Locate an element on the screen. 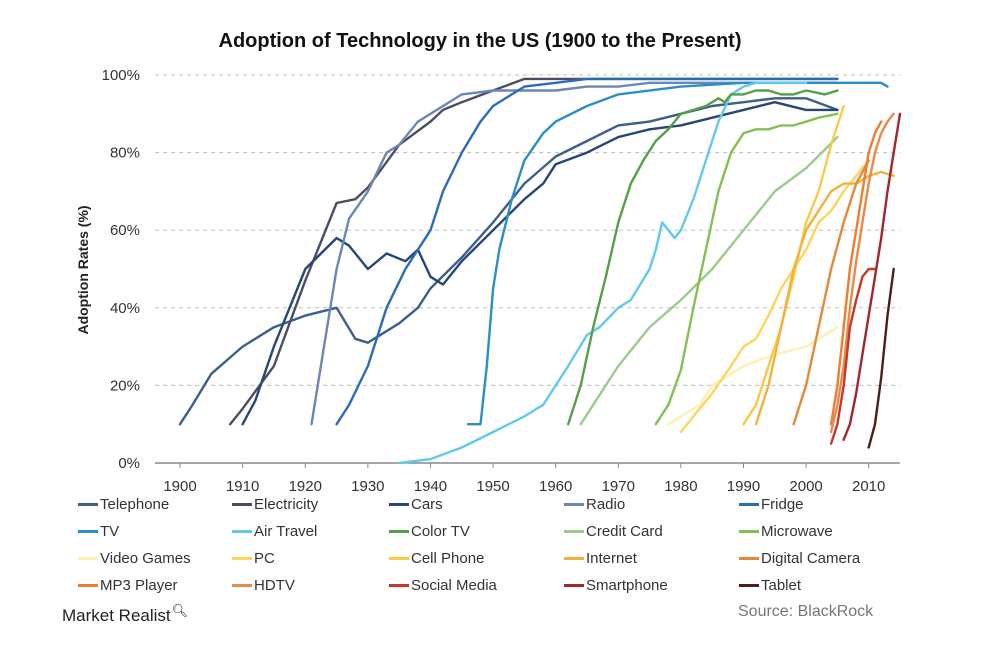 Image resolution: width=1000 pixels, height=649 pixels. legend-item: Credit Card is located at coordinates (613, 531).